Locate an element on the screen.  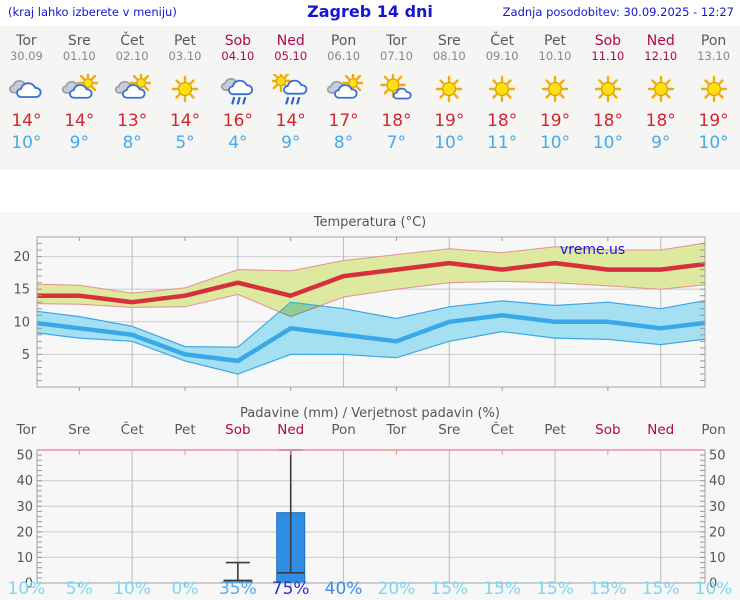
precip-probability-value: 5% is located at coordinates (79, 589).